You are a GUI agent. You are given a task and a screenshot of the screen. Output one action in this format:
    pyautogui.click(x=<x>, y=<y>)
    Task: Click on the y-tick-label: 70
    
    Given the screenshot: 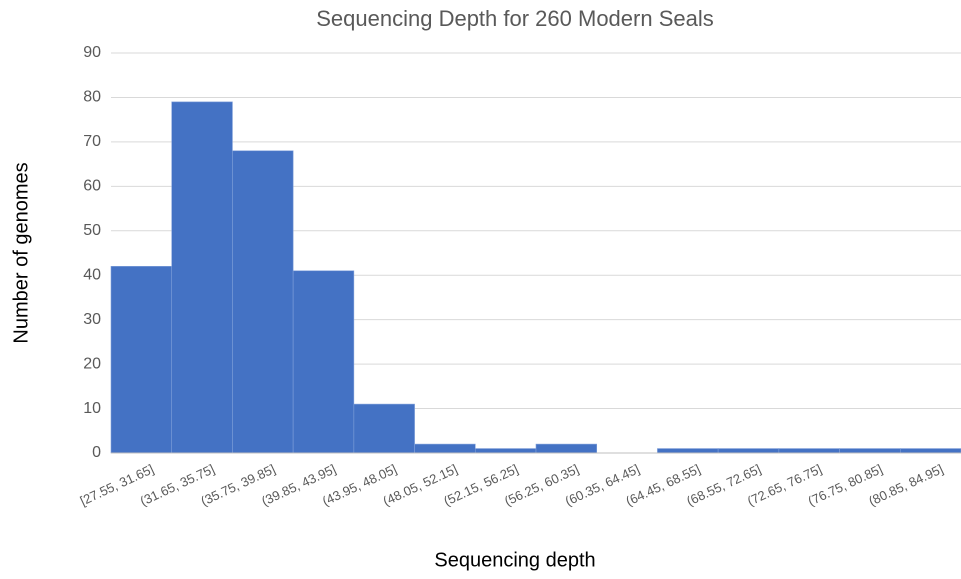 What is the action you would take?
    pyautogui.click(x=92, y=141)
    